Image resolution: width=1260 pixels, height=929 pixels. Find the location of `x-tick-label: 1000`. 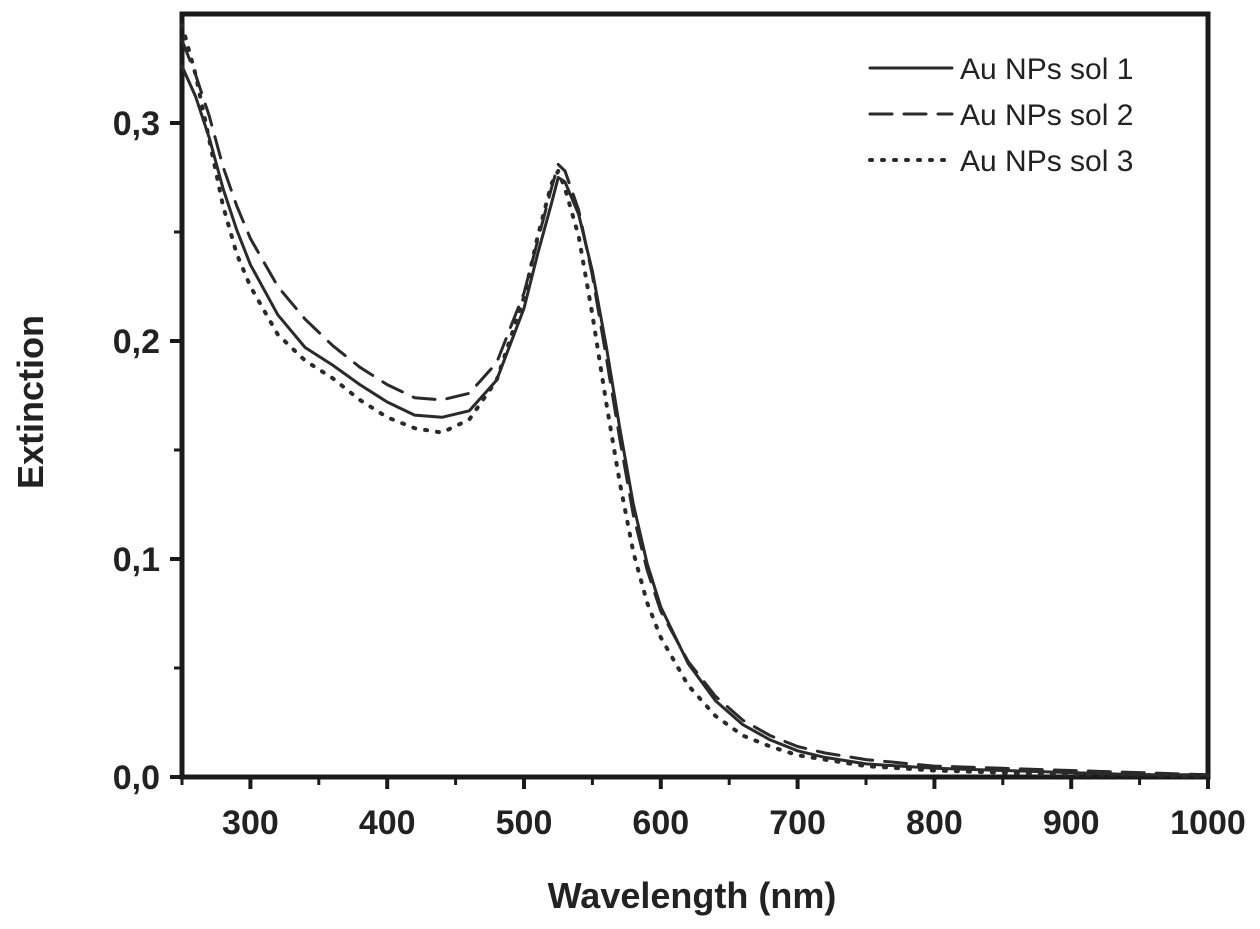

x-tick-label: 1000 is located at coordinates (1208, 823).